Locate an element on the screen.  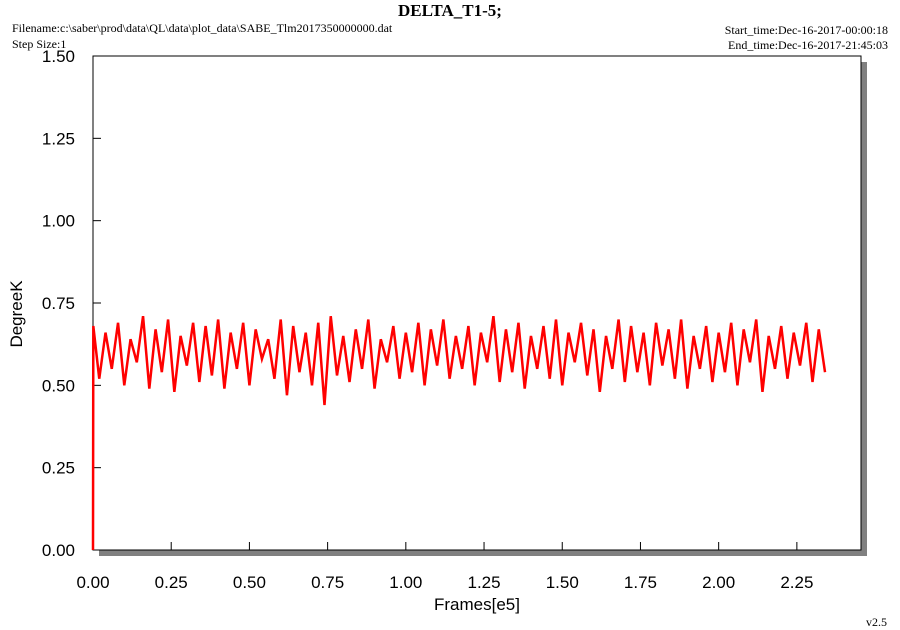
start-time: Start_time:Dec-16-2017-00:00:18 is located at coordinates (806, 30).